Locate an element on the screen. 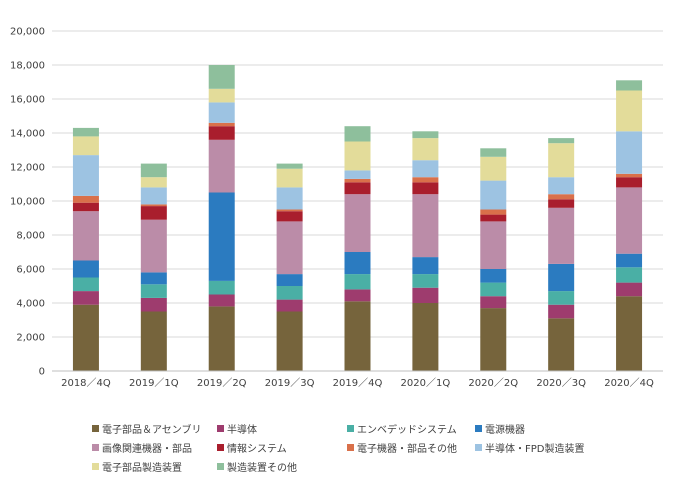  y-tick-label: 2,000 is located at coordinates (30, 338).